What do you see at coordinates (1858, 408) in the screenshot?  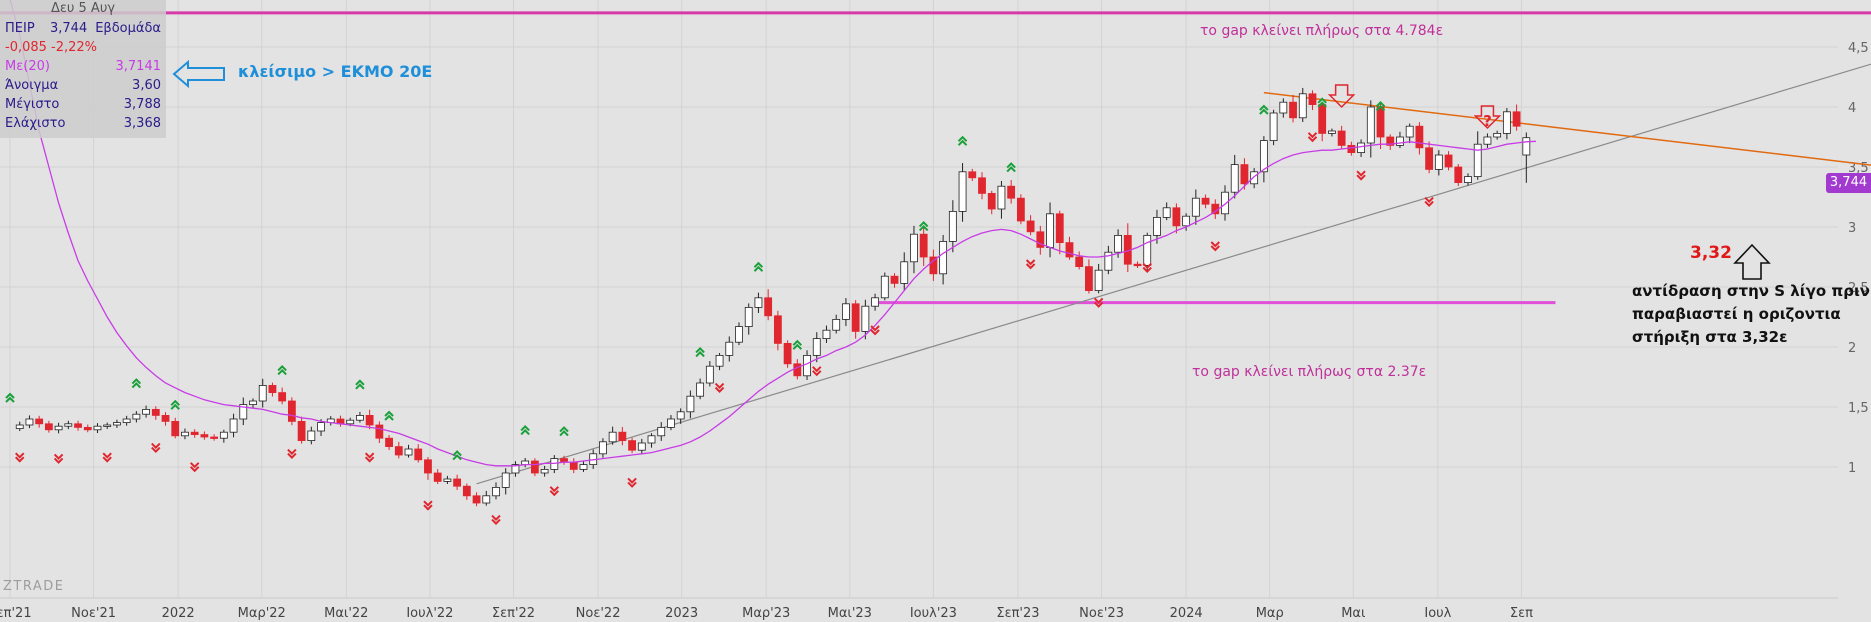 I see `y-tick-label: 1,5` at bounding box center [1858, 408].